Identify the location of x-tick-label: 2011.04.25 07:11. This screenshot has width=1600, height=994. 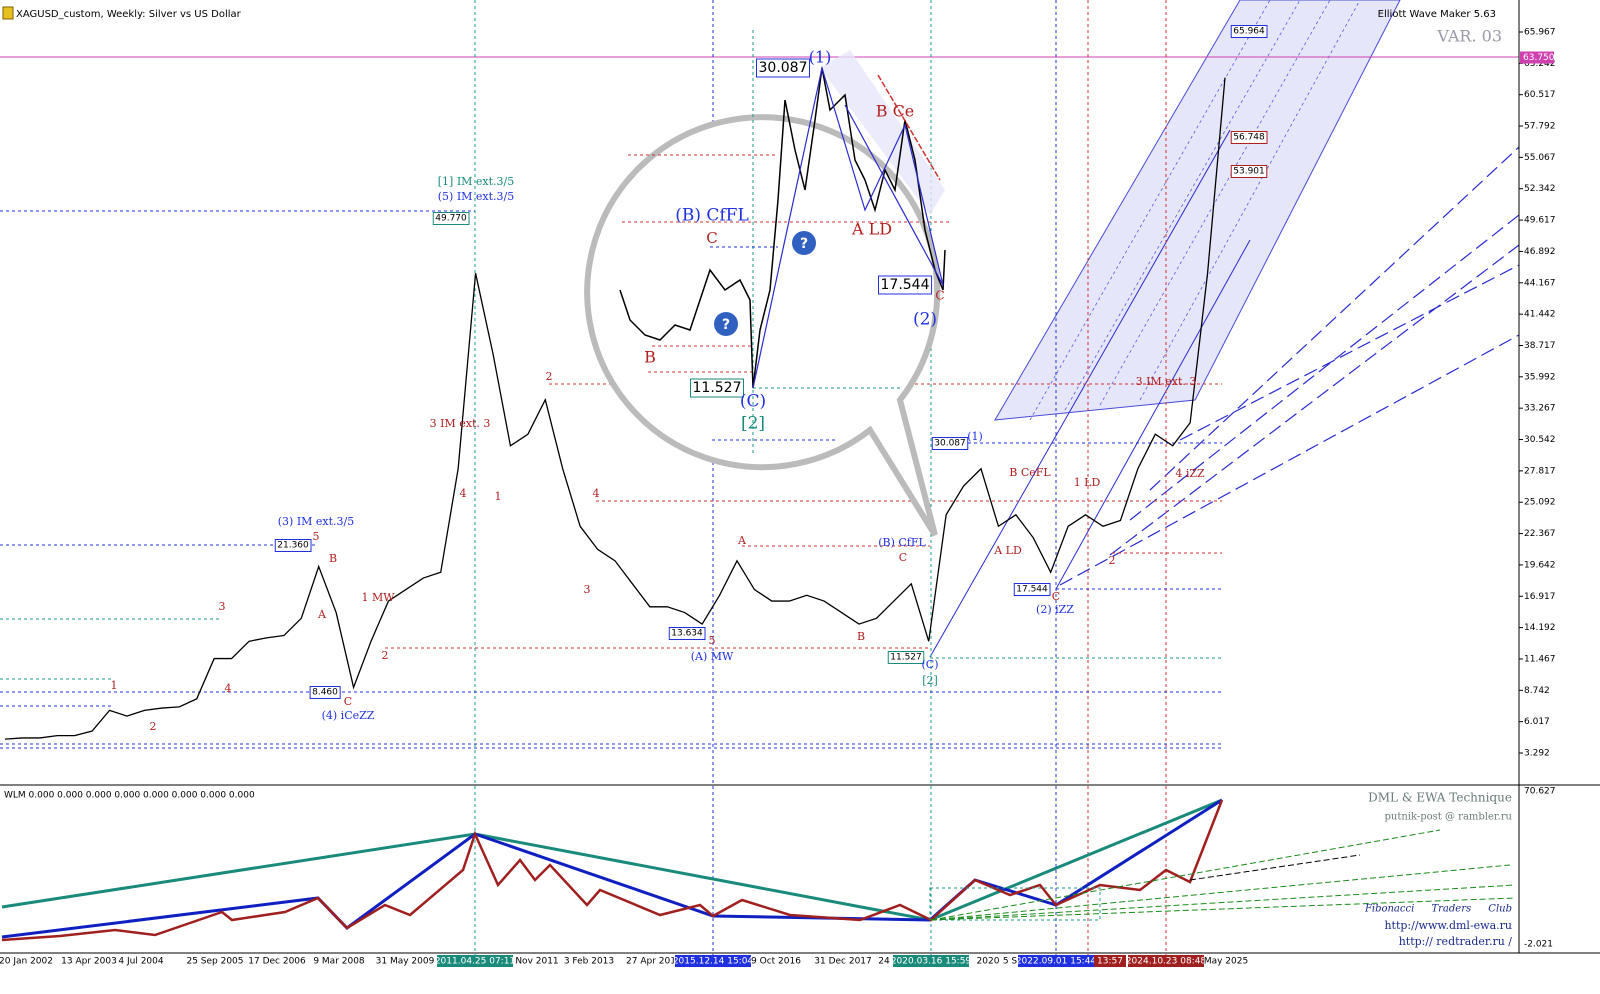
(475, 962).